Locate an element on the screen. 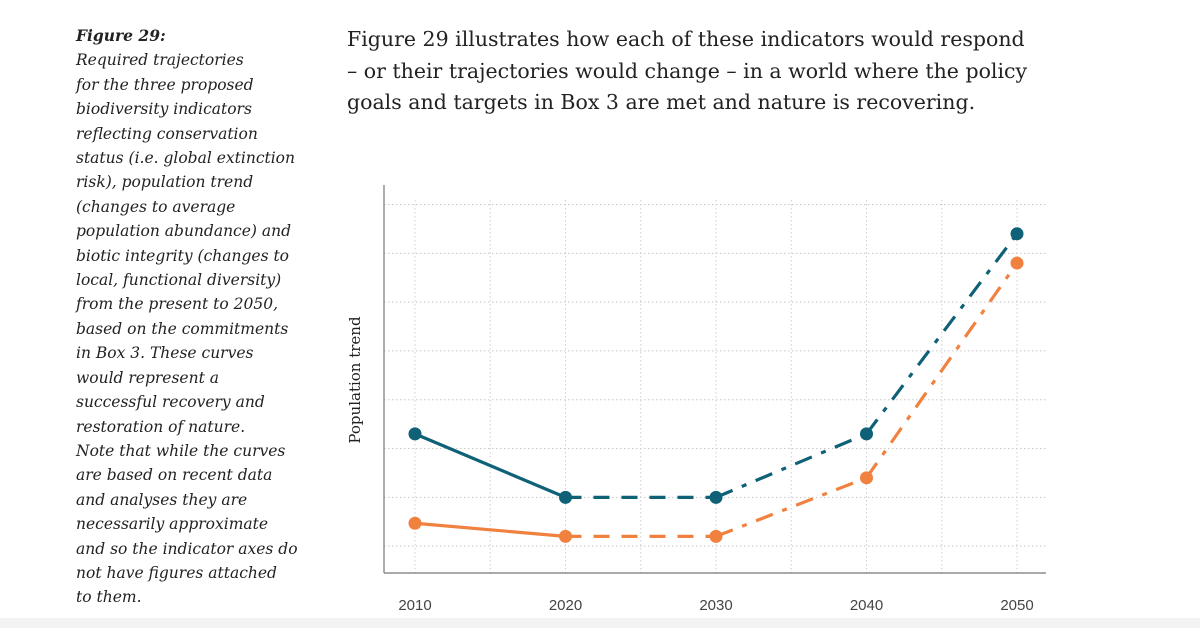  caption-line: to them. is located at coordinates (109, 597).